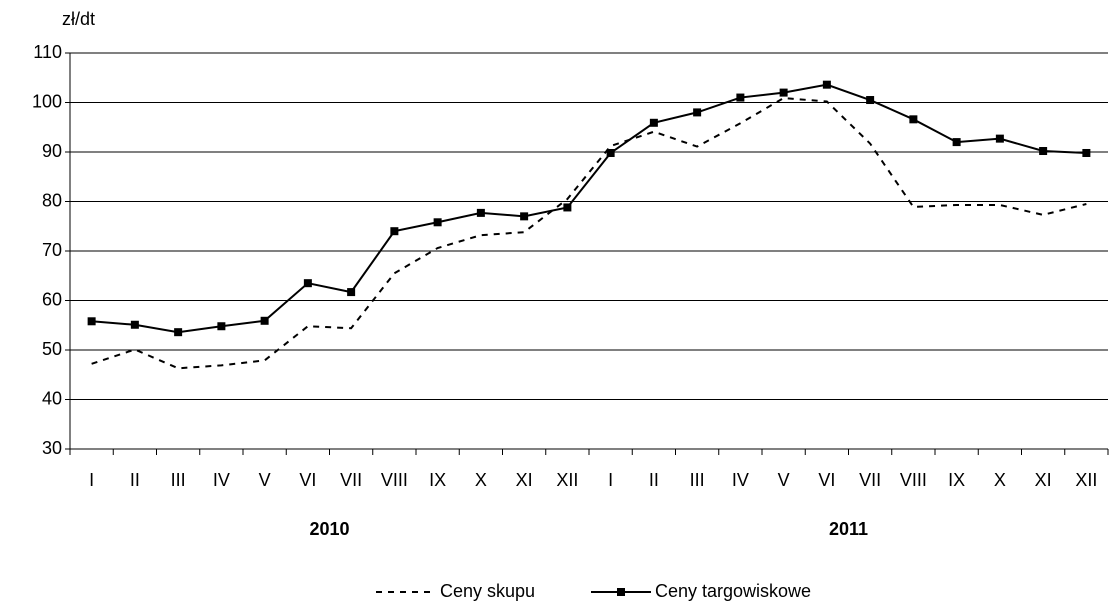  I want to click on y-tick-label: 110, so click(47, 52).